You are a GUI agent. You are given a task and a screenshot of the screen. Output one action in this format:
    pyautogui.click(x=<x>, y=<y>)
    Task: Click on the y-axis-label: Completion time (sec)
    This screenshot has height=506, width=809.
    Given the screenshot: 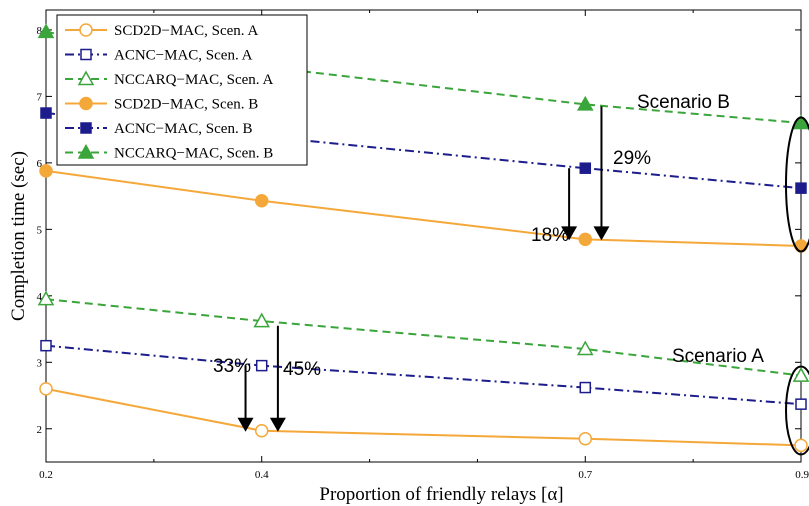 What is the action you would take?
    pyautogui.click(x=18, y=236)
    